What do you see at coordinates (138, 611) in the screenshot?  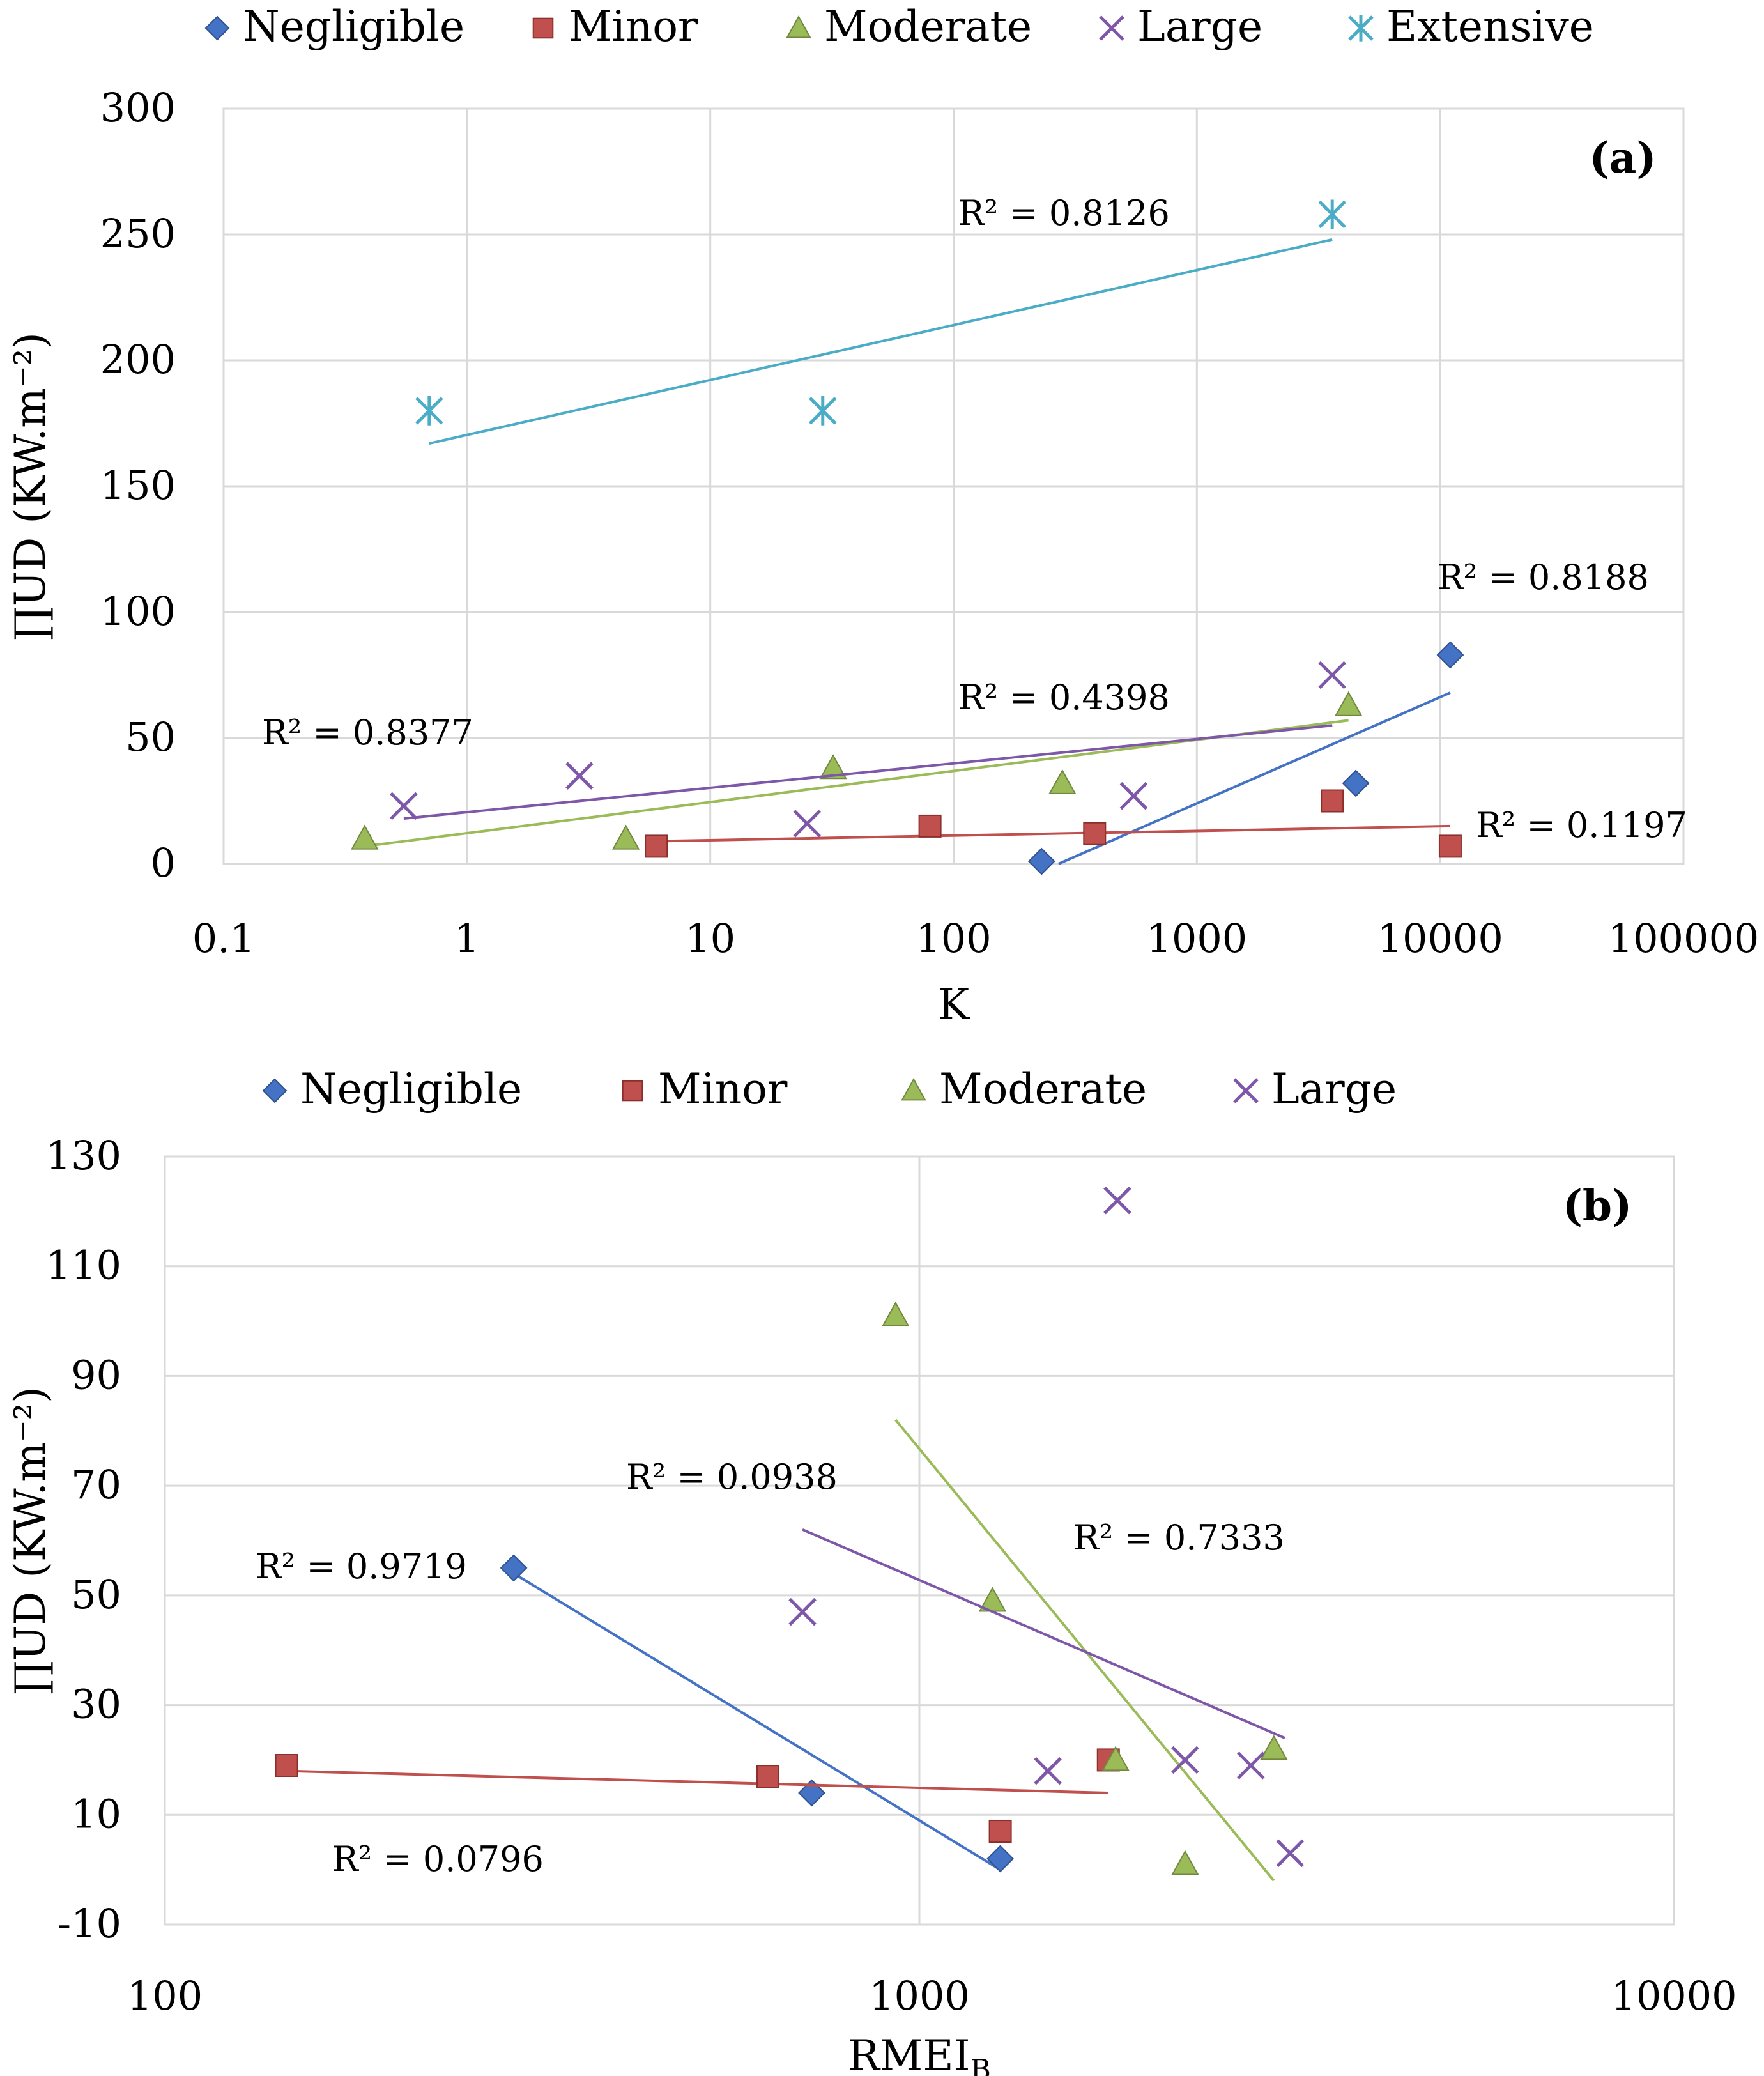 I see `y-tick-label: 100` at bounding box center [138, 611].